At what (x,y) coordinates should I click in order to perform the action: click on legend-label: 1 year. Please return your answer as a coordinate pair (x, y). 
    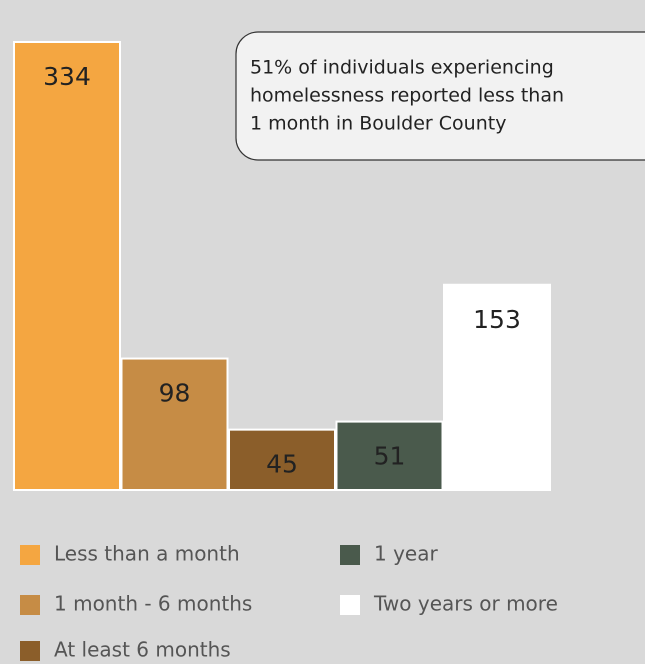
    Looking at the image, I should click on (406, 554).